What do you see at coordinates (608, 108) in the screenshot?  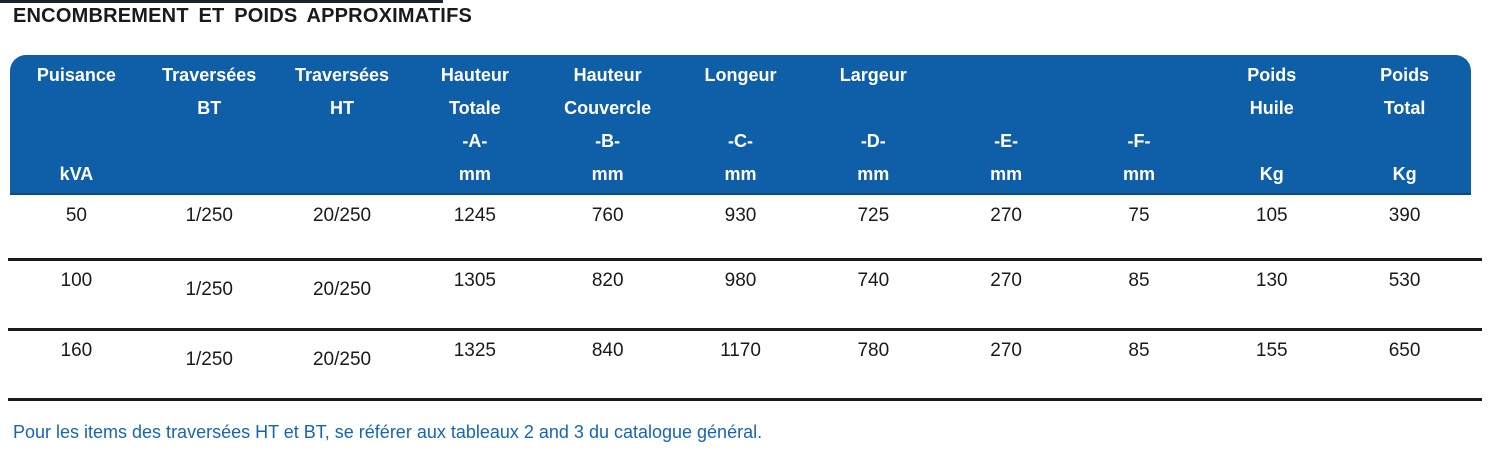 I see `header-line: Couvercle` at bounding box center [608, 108].